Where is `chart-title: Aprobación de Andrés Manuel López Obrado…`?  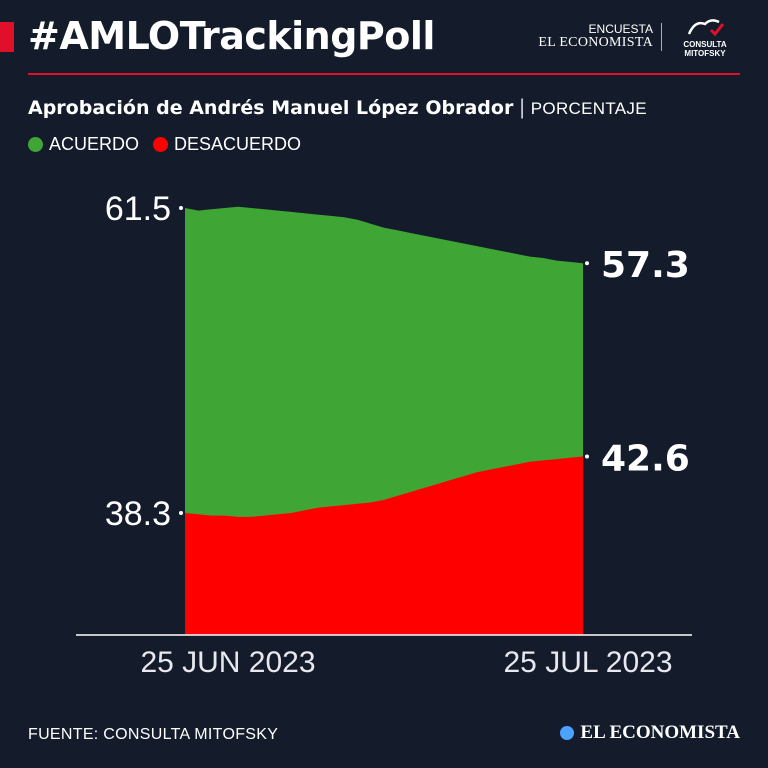 chart-title: Aprobación de Andrés Manuel López Obrado… is located at coordinates (271, 108).